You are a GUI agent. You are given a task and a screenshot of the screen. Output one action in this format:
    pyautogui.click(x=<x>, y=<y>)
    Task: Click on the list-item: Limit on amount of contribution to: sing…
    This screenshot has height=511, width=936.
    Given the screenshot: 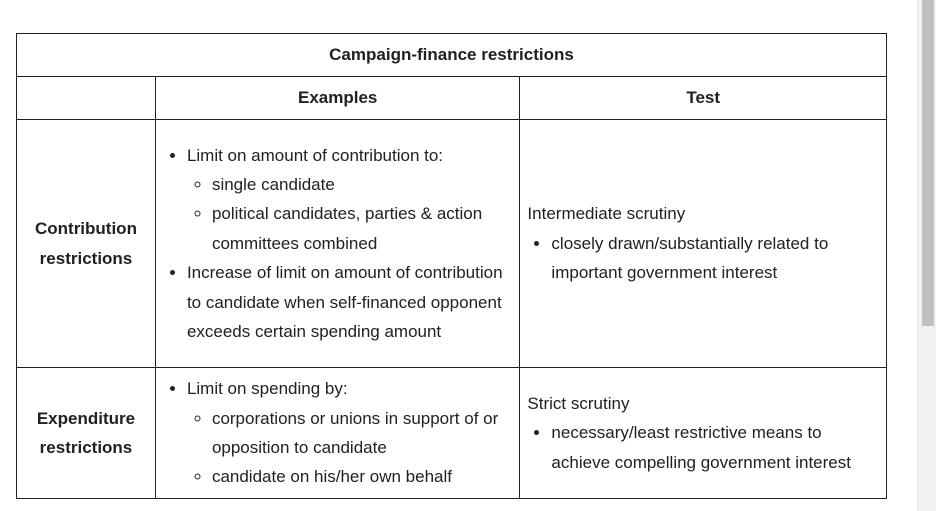 What is the action you would take?
    pyautogui.click(x=349, y=200)
    